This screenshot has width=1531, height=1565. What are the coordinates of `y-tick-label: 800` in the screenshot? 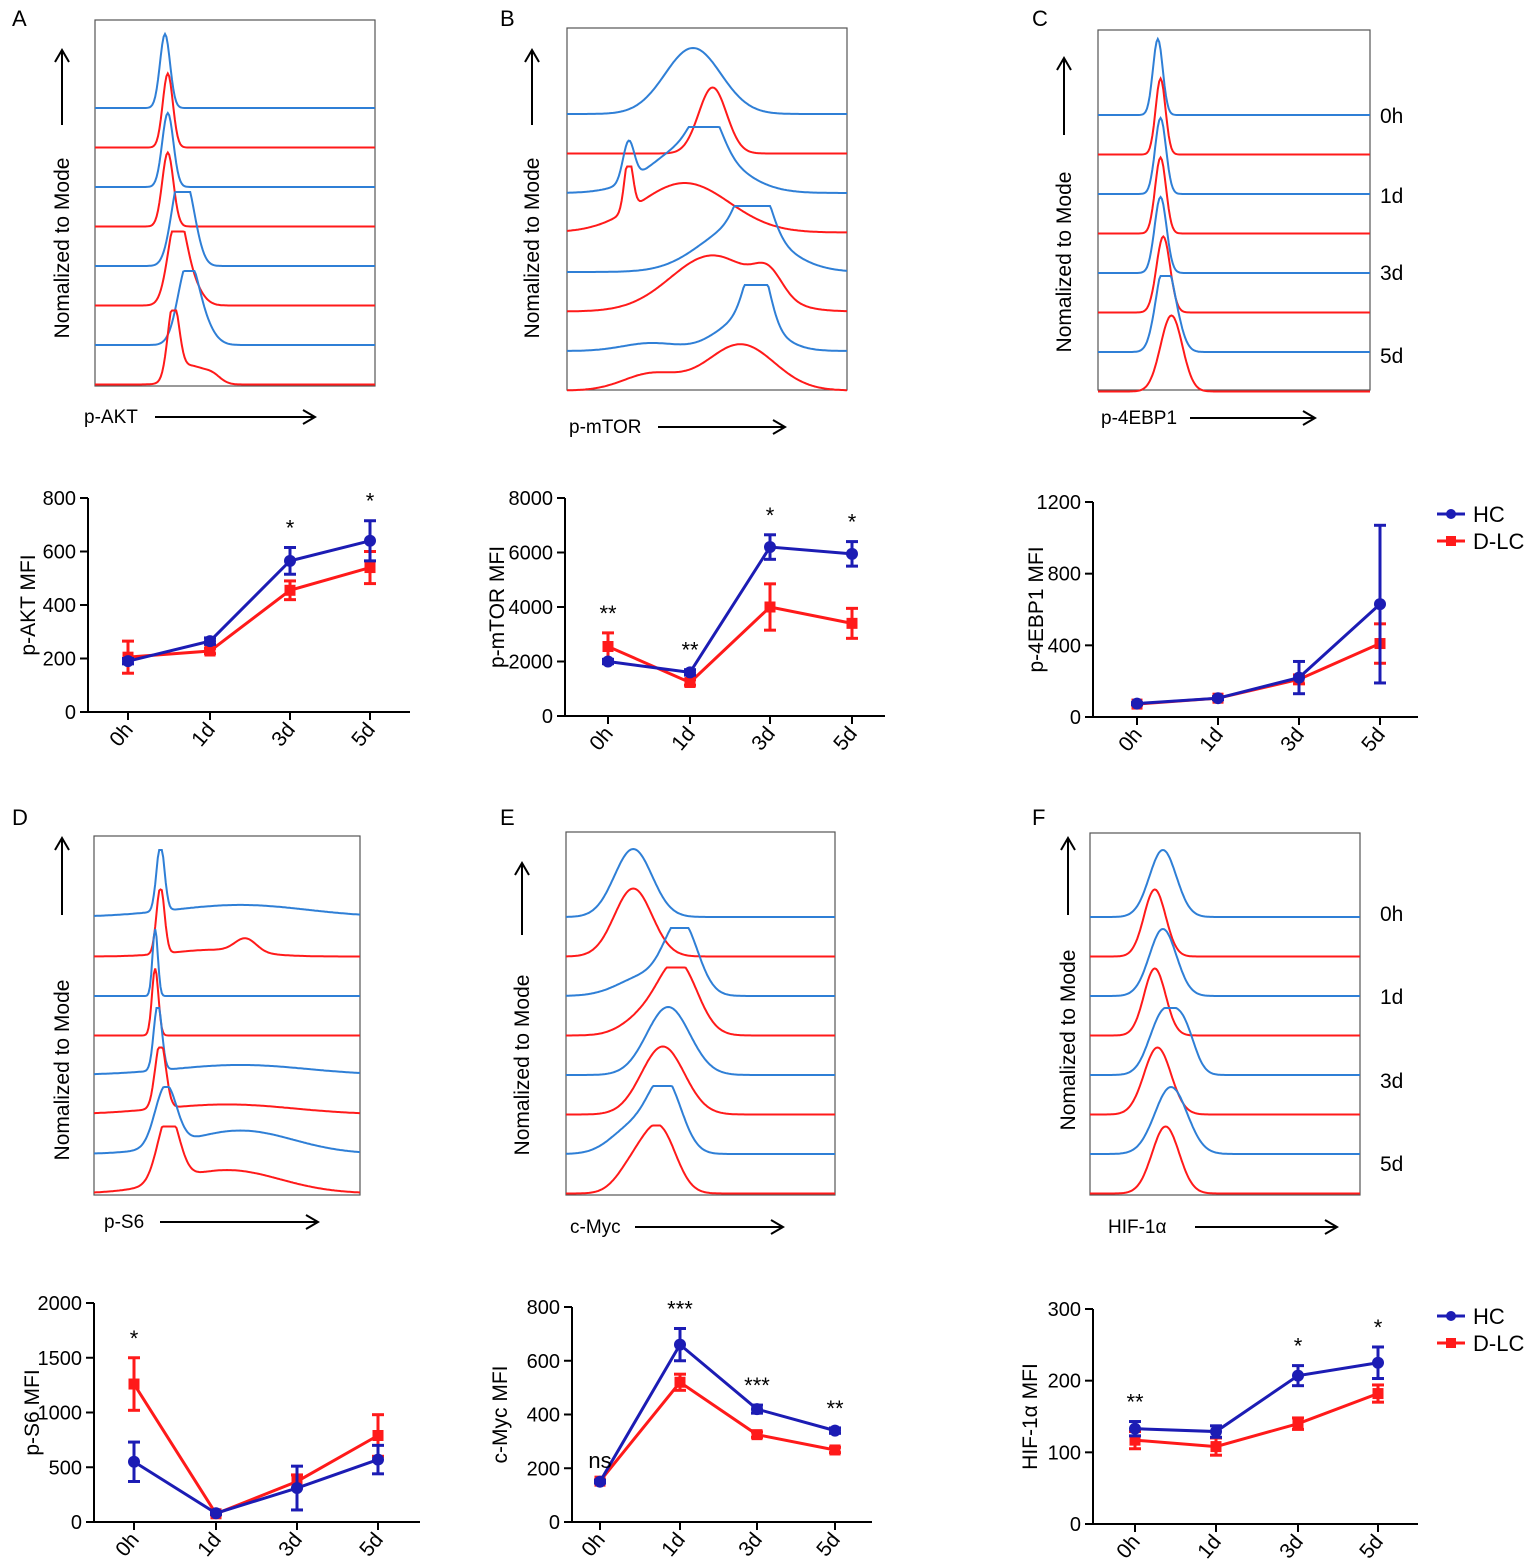 It's located at (1064, 575).